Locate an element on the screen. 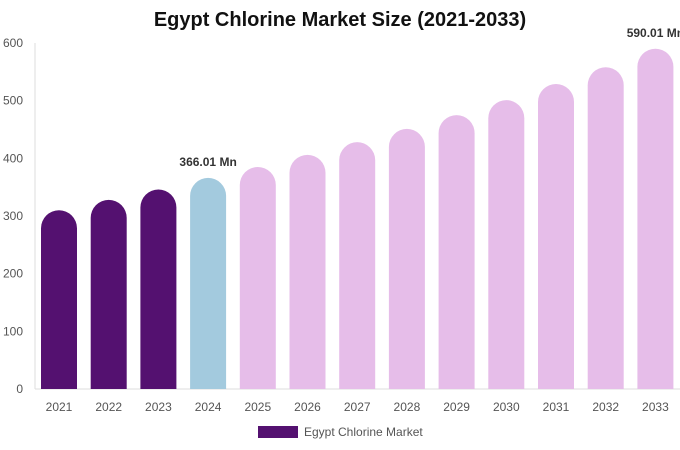  legend: Egypt Chlorine Market is located at coordinates (340, 432).